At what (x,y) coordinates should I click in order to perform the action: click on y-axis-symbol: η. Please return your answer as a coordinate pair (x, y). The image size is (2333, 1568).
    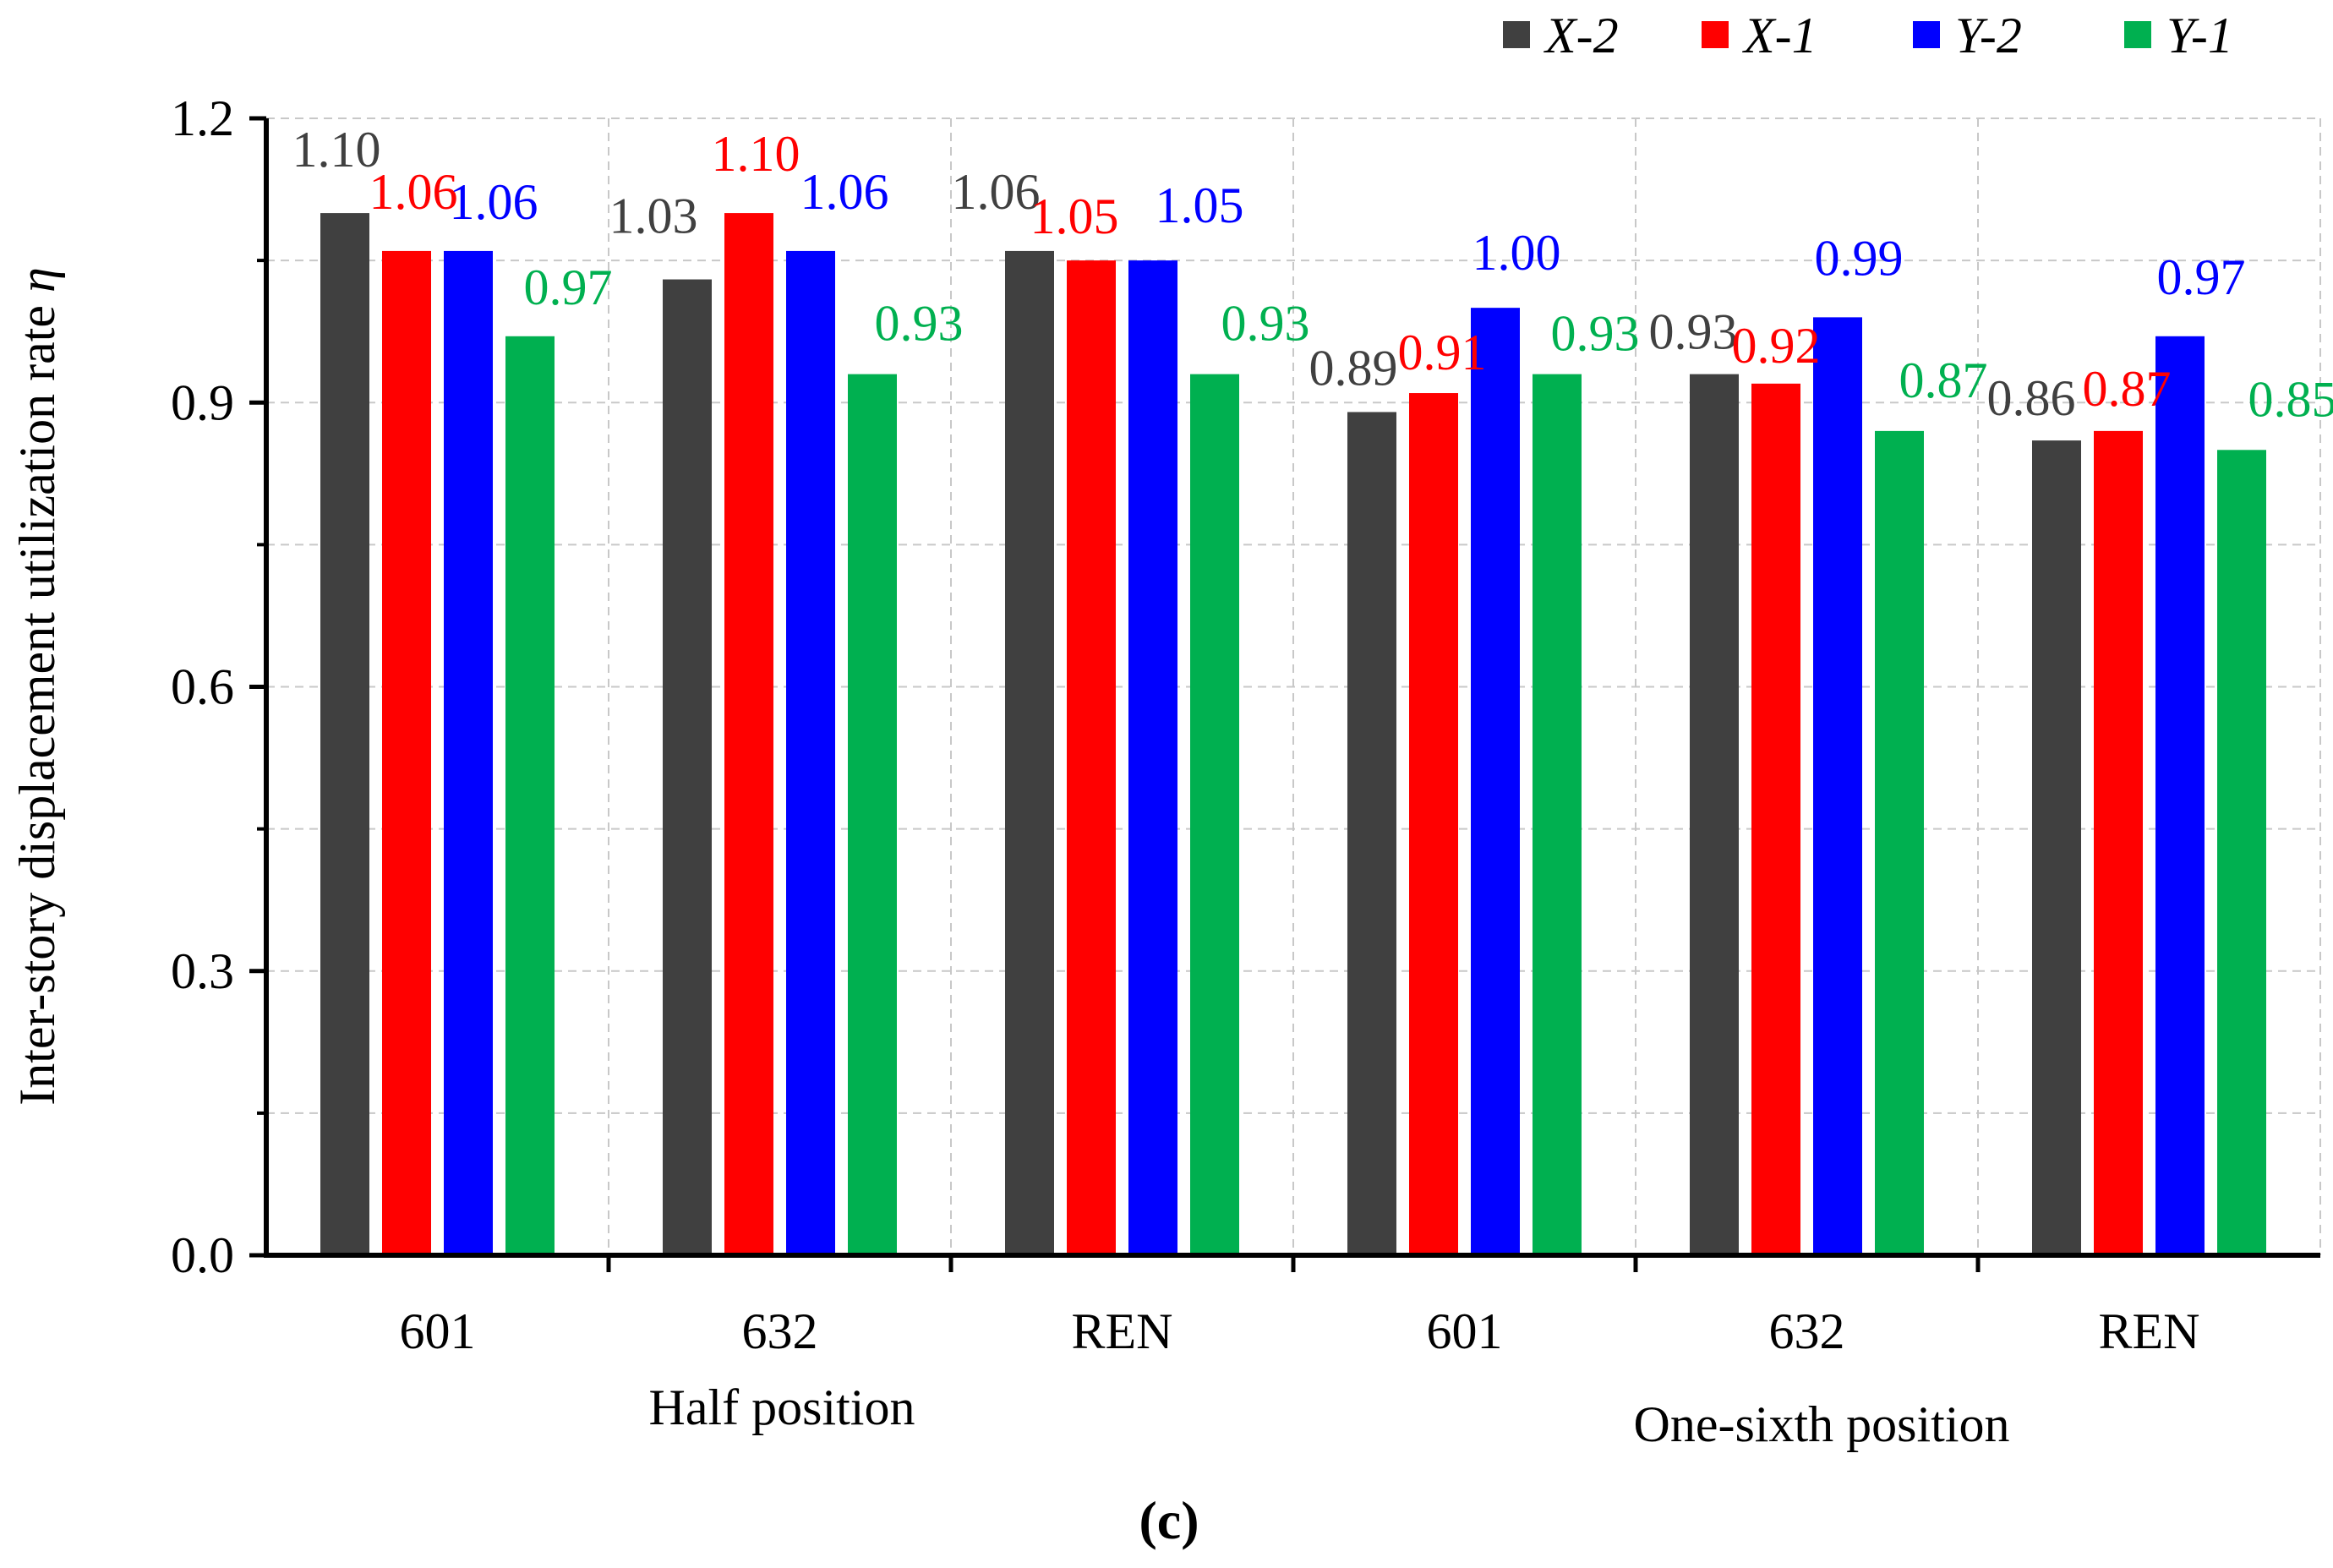
    Looking at the image, I should click on (37, 279).